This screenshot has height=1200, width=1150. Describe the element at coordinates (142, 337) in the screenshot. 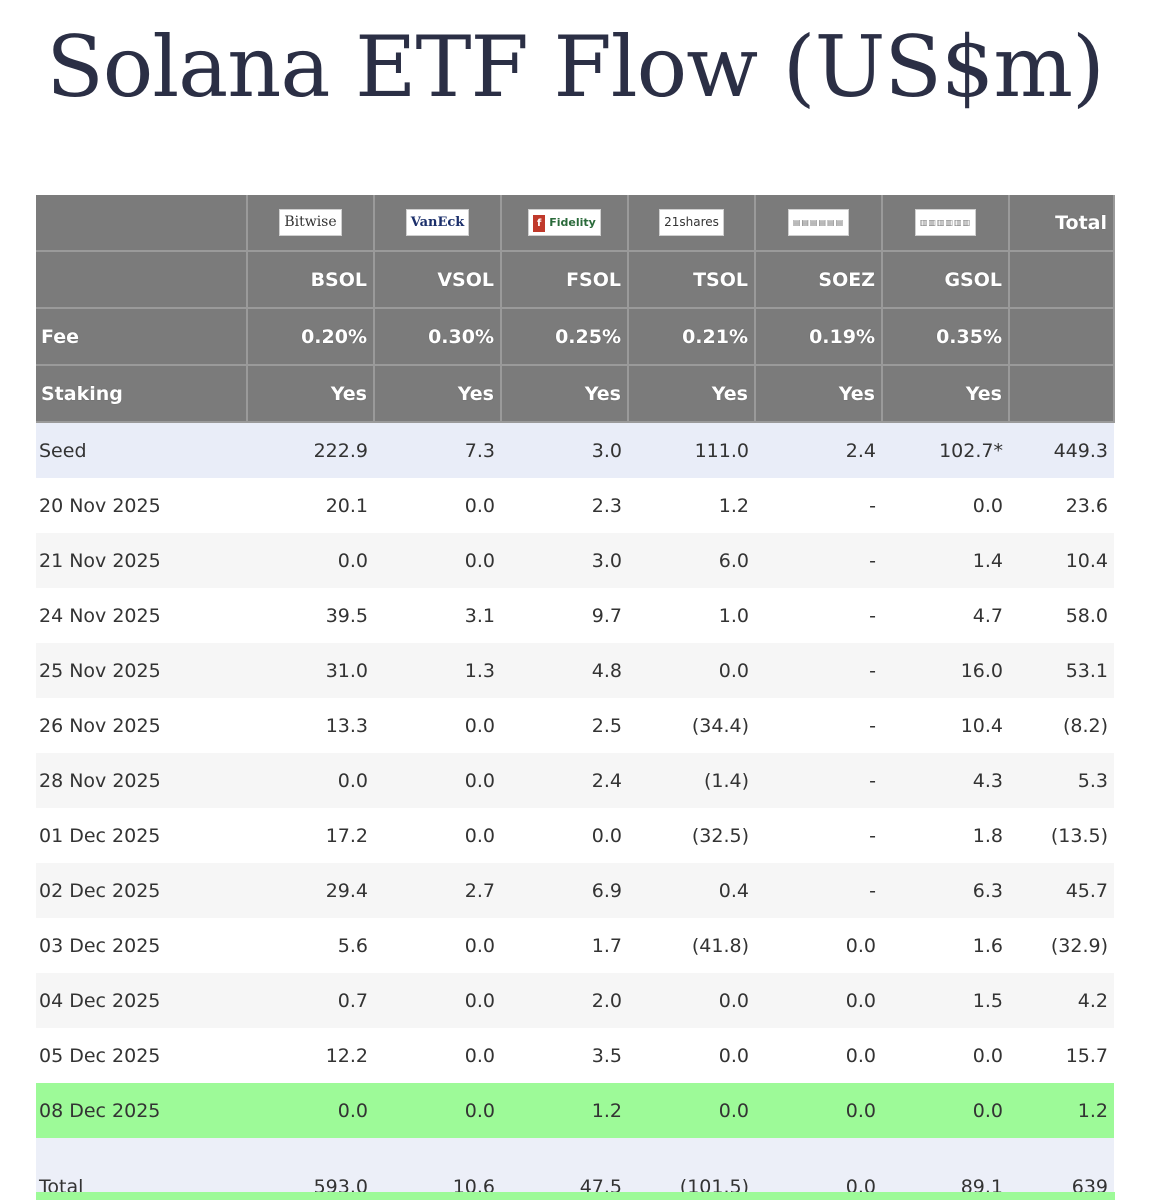

I see `fee-label: Fee` at that location.